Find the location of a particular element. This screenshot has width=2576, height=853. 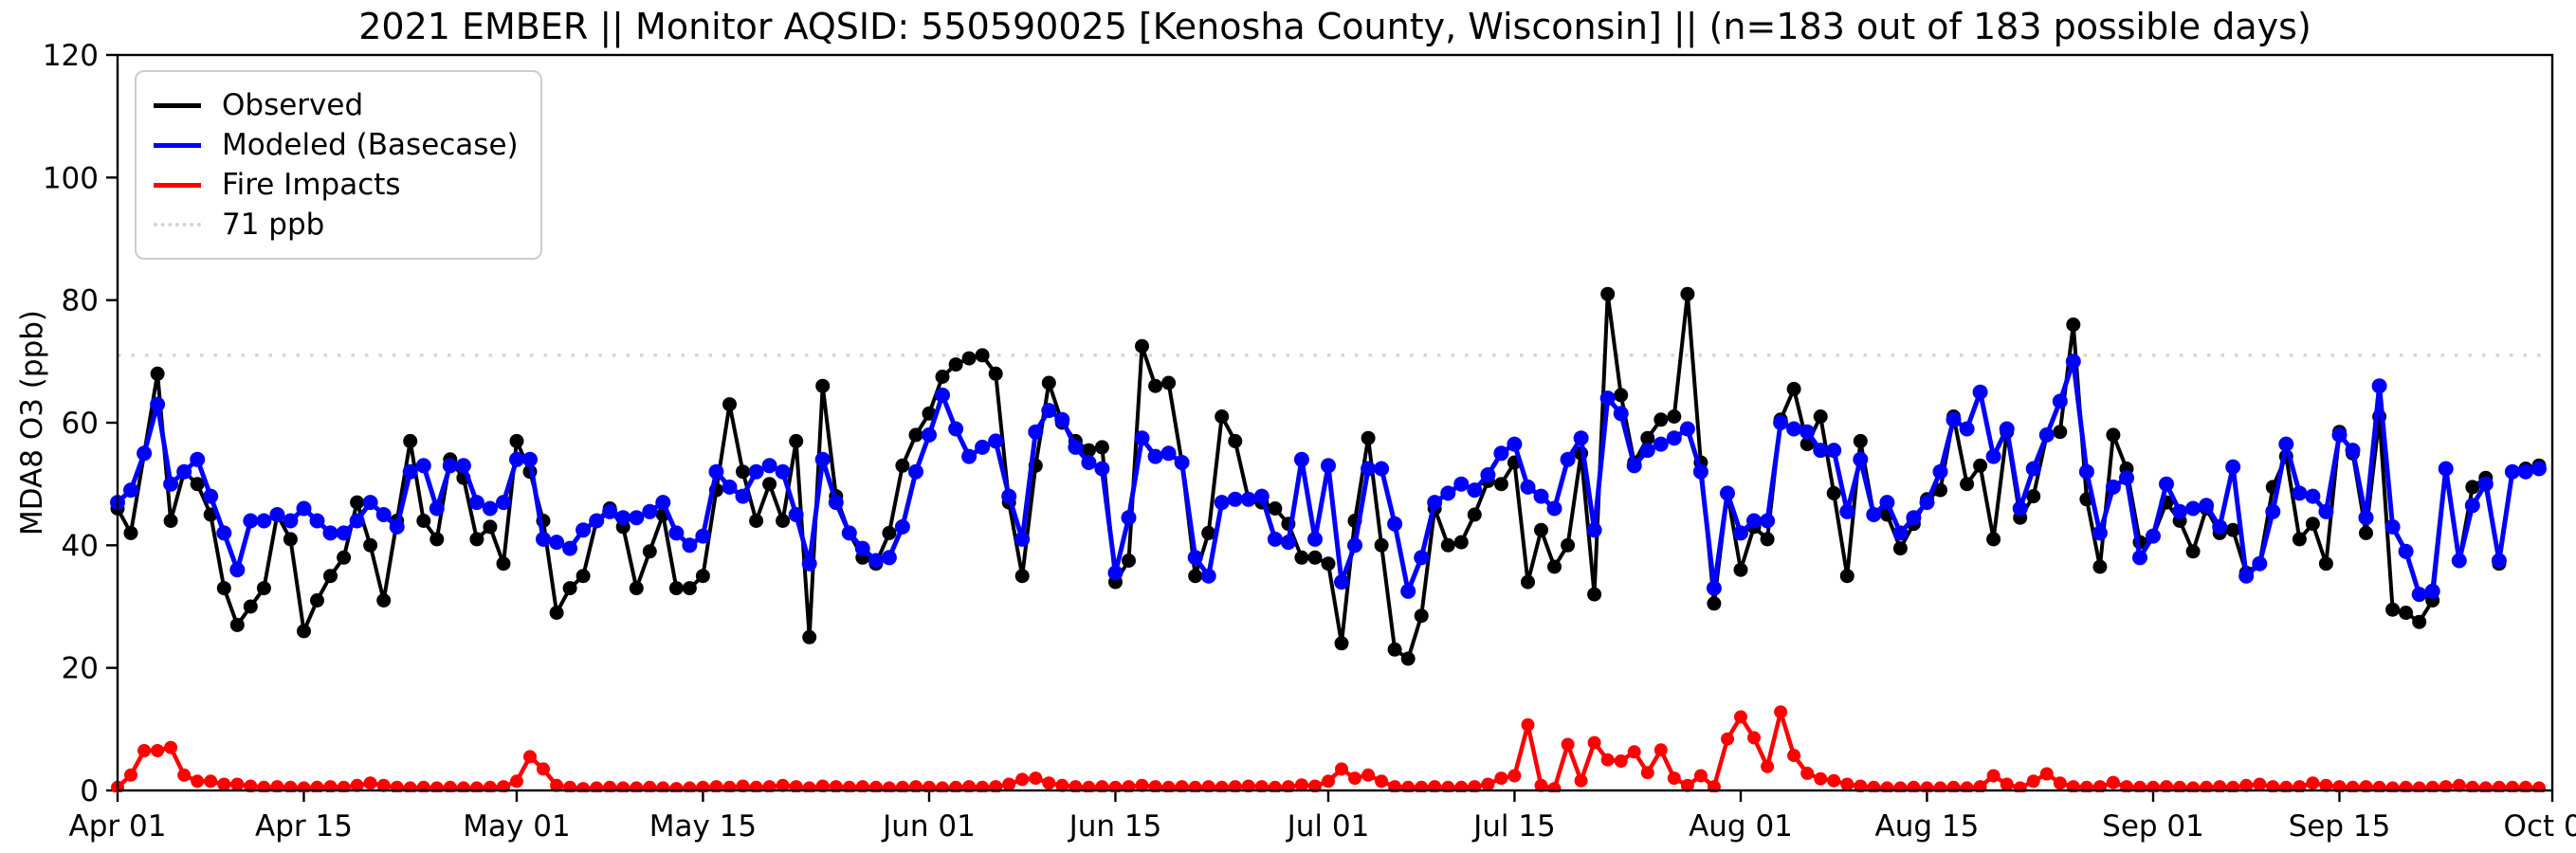

legend-item-fire-impacts: Fire Impacts is located at coordinates (338, 185).